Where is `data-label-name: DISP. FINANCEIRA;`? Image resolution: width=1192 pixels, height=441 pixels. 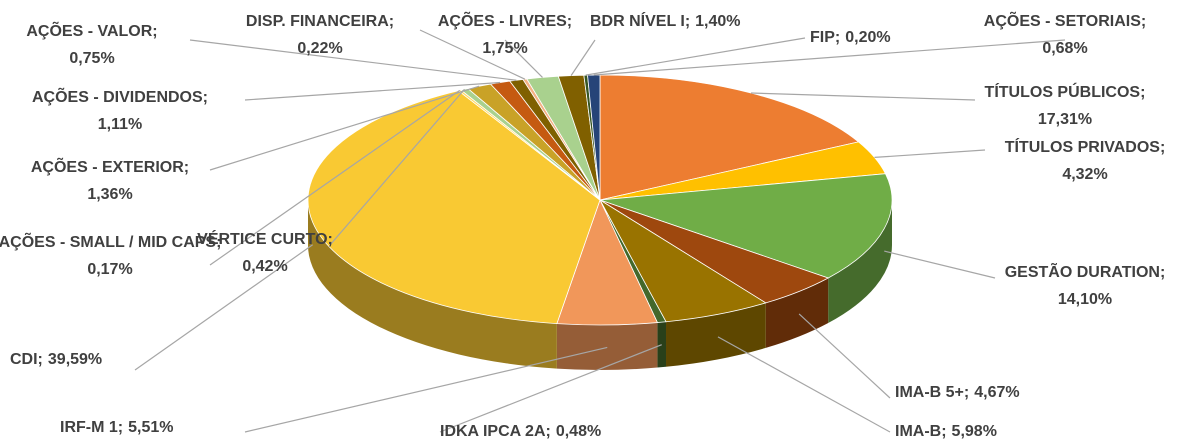
data-label-name: DISP. FINANCEIRA; is located at coordinates (320, 21).